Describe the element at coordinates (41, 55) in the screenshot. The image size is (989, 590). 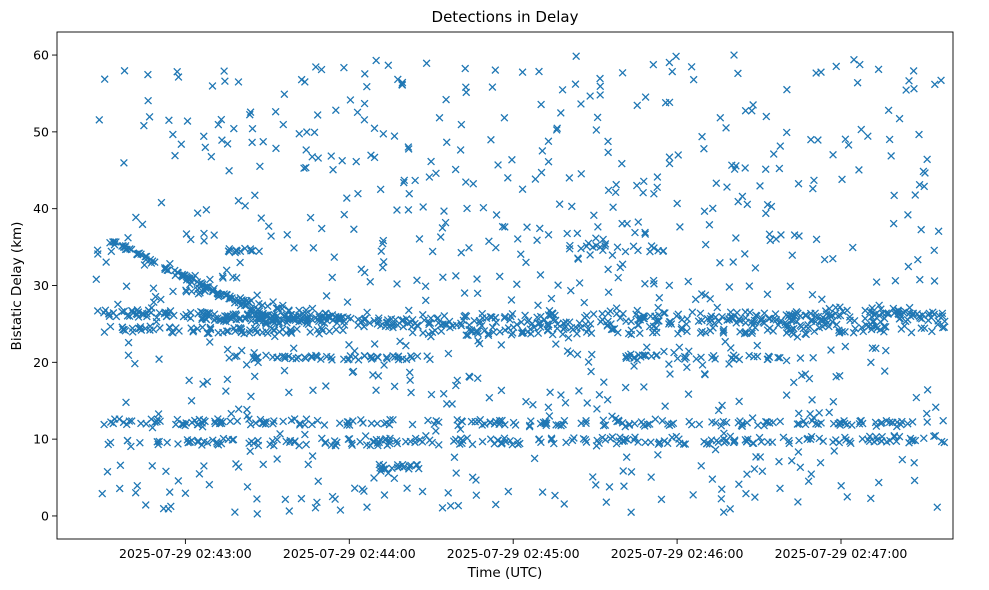
I see `y-tick-label-6: 60` at that location.